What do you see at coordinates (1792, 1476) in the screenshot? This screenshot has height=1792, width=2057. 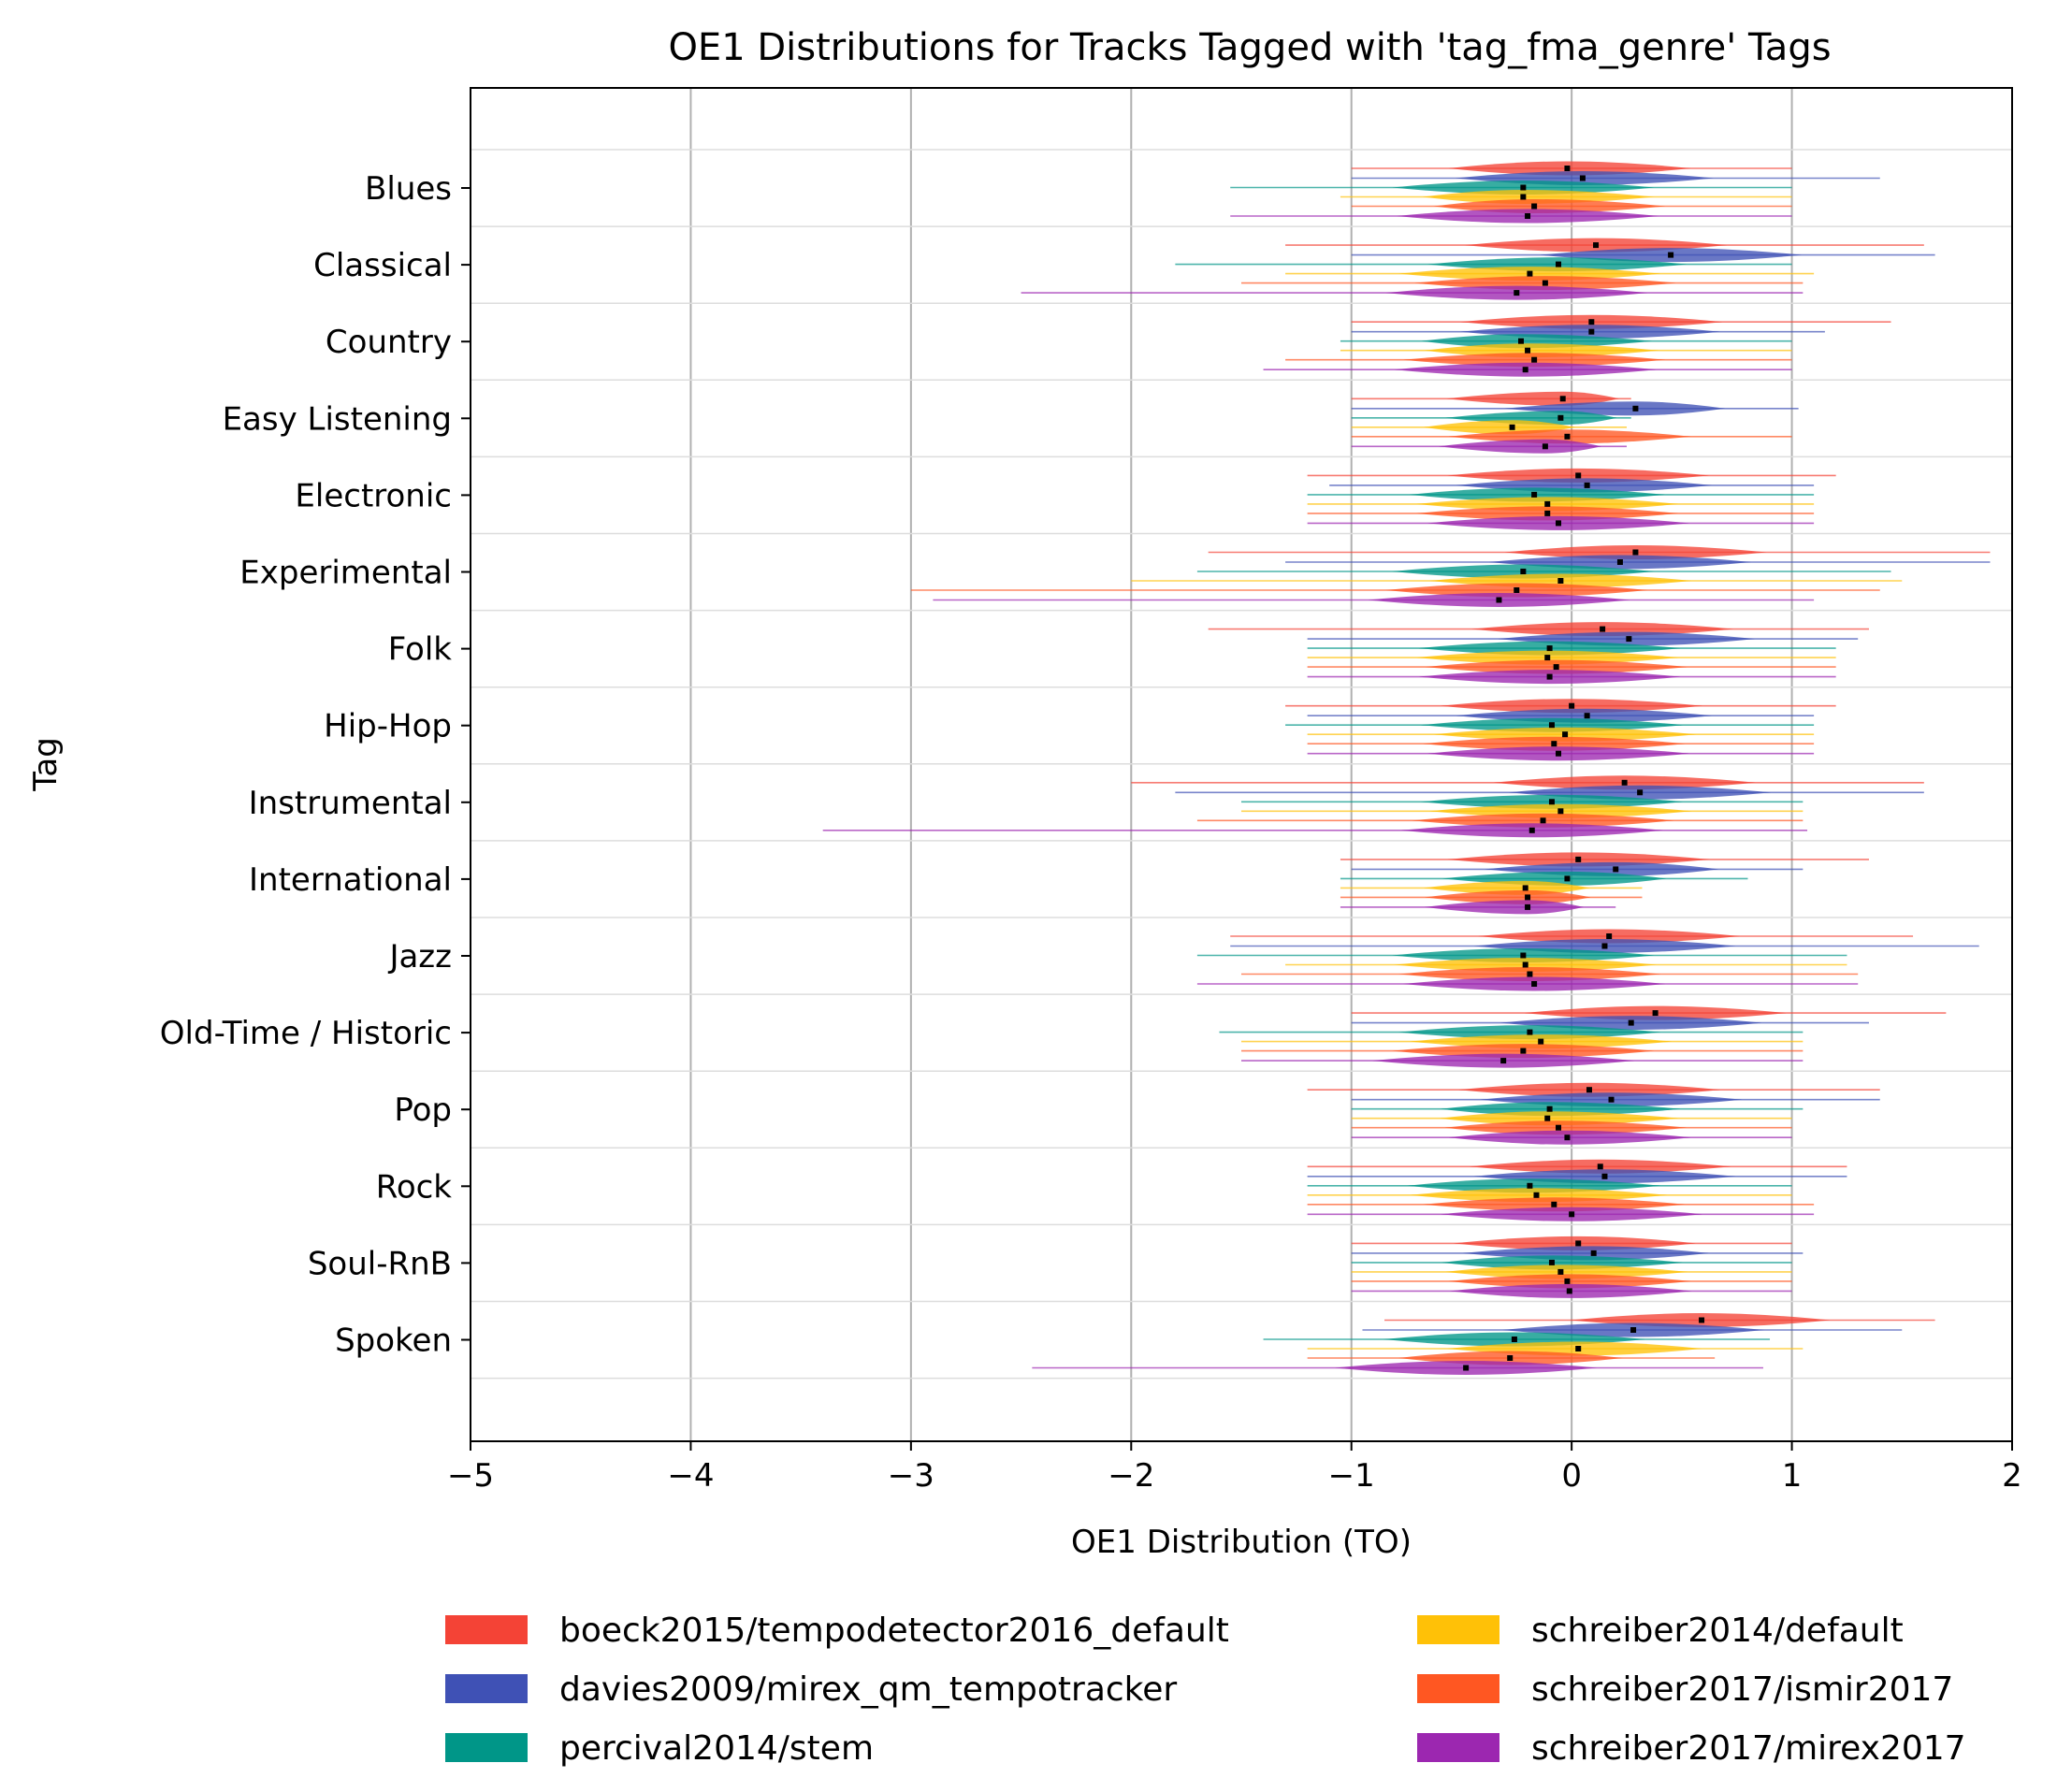 I see `x-tick-label: 1` at bounding box center [1792, 1476].